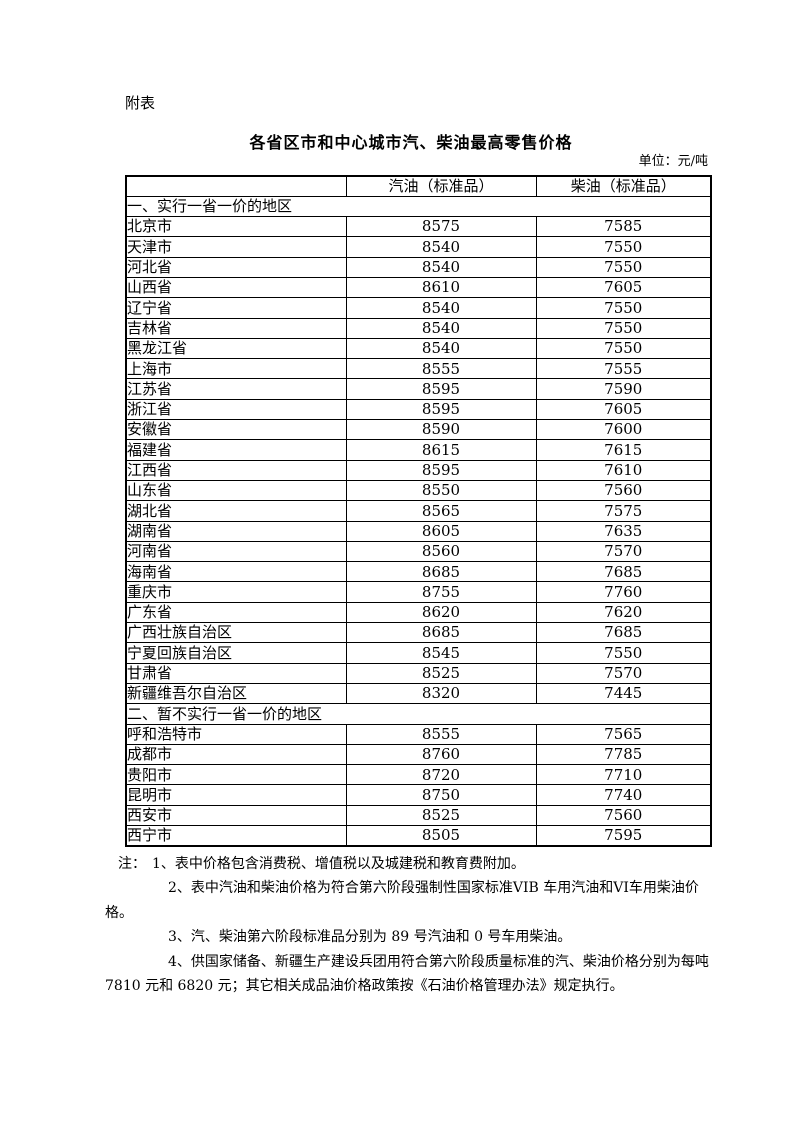  What do you see at coordinates (623, 186) in the screenshot?
I see `column-header-diesel: 柴油（标准品）` at bounding box center [623, 186].